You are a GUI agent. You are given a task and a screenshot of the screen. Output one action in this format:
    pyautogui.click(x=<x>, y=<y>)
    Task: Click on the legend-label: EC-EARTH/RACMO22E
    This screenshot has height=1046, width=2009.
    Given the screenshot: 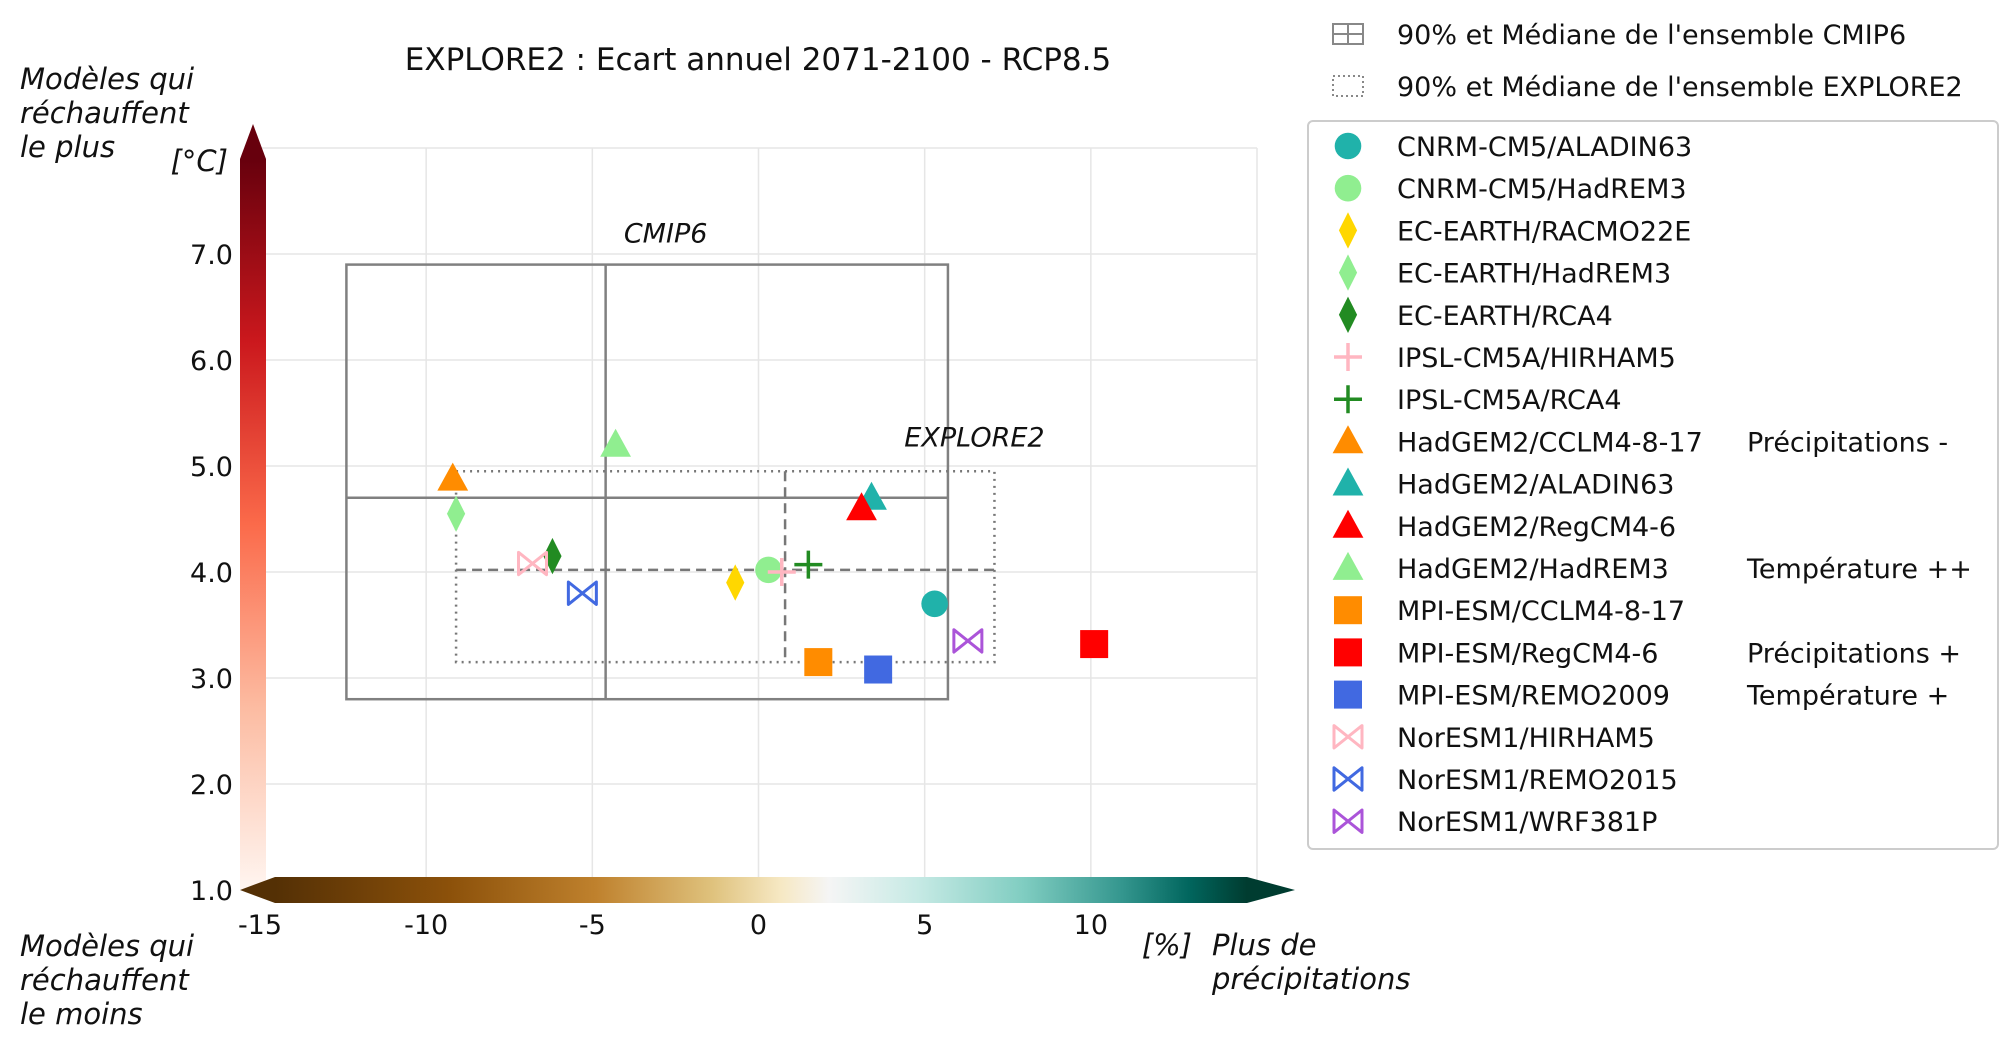 What is the action you would take?
    pyautogui.click(x=1544, y=231)
    